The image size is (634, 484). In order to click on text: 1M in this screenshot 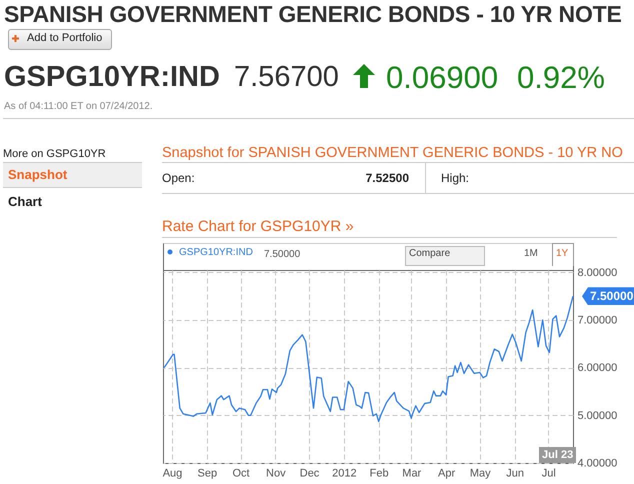, I will do `click(531, 253)`.